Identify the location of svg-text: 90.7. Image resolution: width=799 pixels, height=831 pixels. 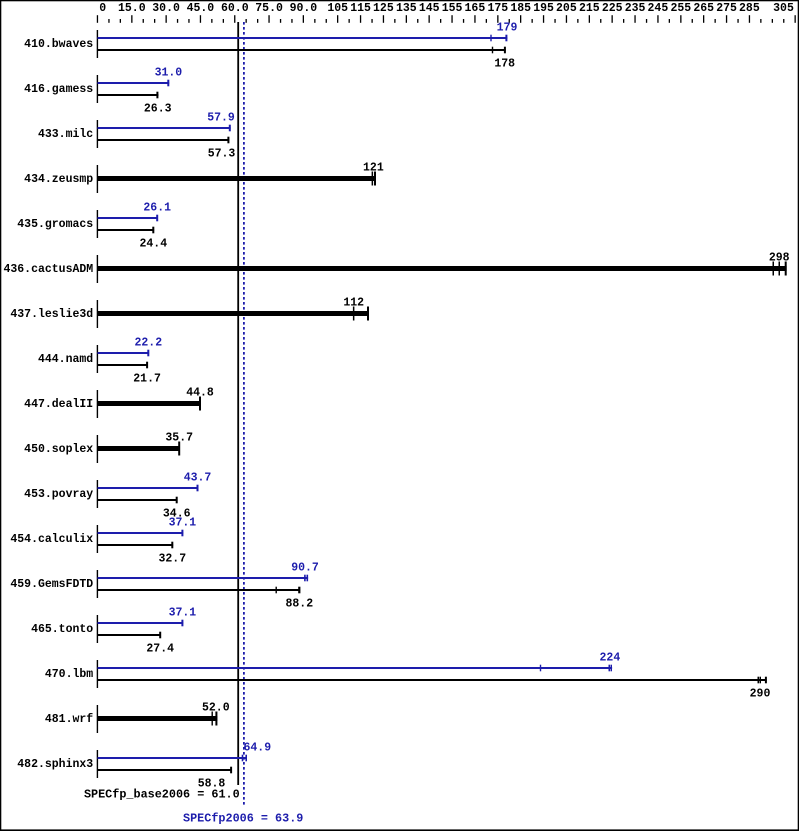
(305, 568).